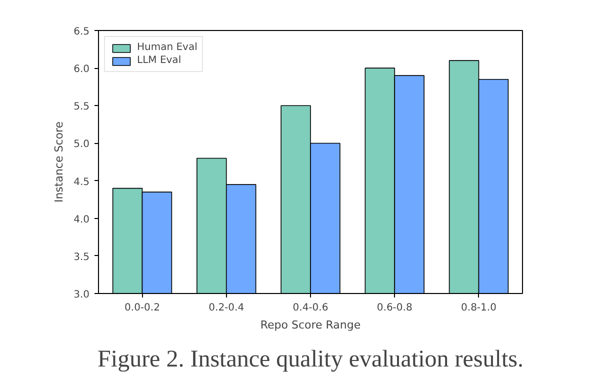 The width and height of the screenshot is (612, 382). What do you see at coordinates (82, 70) in the screenshot?
I see `y-tick-label: 6.0` at bounding box center [82, 70].